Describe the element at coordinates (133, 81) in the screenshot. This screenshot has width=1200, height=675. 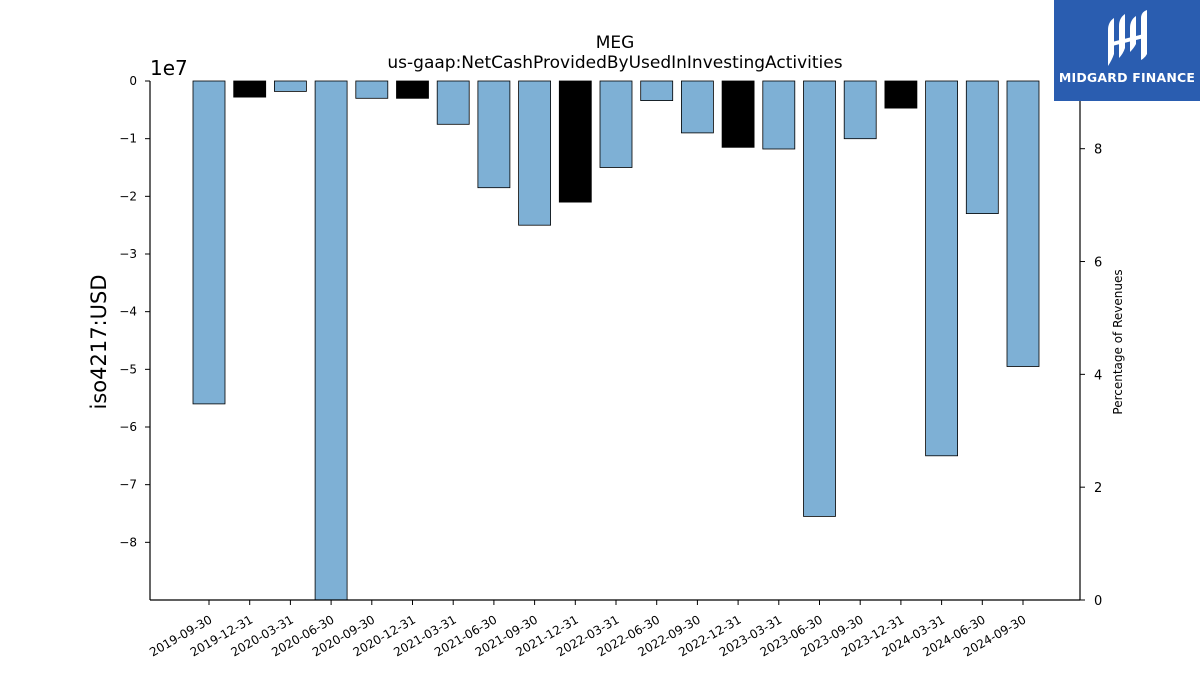
I see `y-tick-label: 0` at that location.